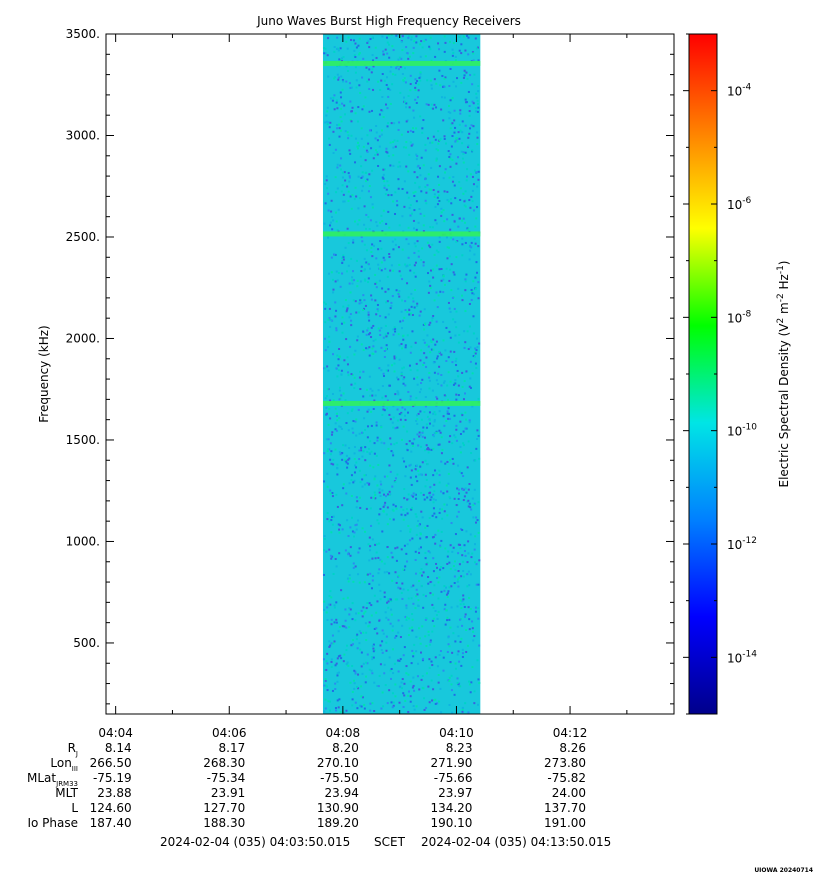 The width and height of the screenshot is (815, 880). What do you see at coordinates (232, 748) in the screenshot?
I see `ephemeris-value: 8.17` at bounding box center [232, 748].